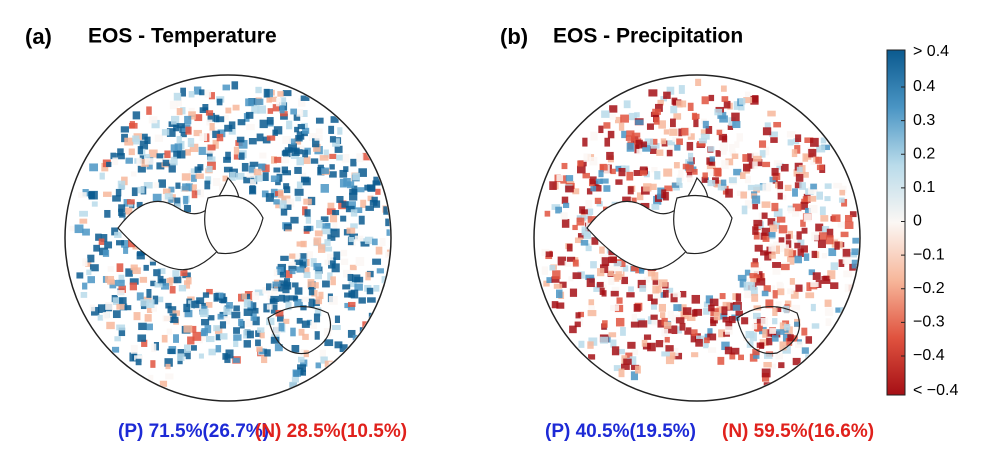 Image resolution: width=997 pixels, height=473 pixels. What do you see at coordinates (234, 224) in the screenshot?
I see `coastline` at bounding box center [234, 224].